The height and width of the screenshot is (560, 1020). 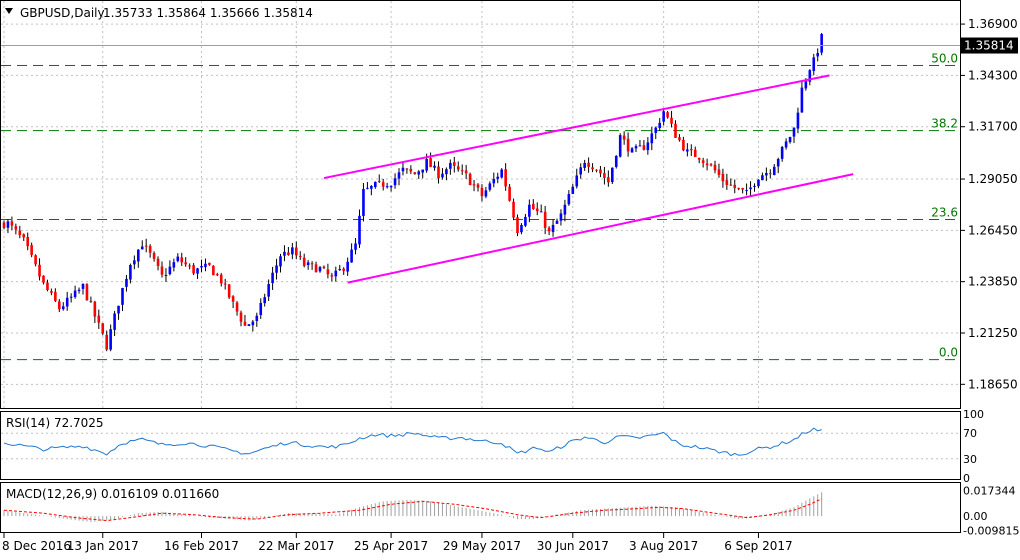 I want to click on time-tick-label: 3 Aug 2017, so click(x=663, y=546).